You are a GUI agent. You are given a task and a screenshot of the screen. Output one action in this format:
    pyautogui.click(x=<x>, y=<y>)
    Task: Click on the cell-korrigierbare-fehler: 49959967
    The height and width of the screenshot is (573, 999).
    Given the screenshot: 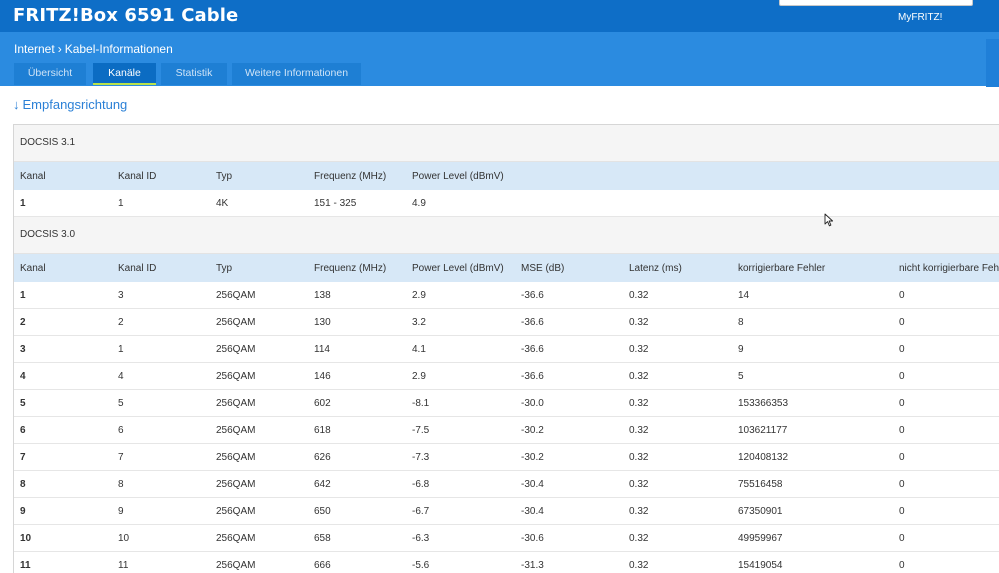 What is the action you would take?
    pyautogui.click(x=760, y=538)
    